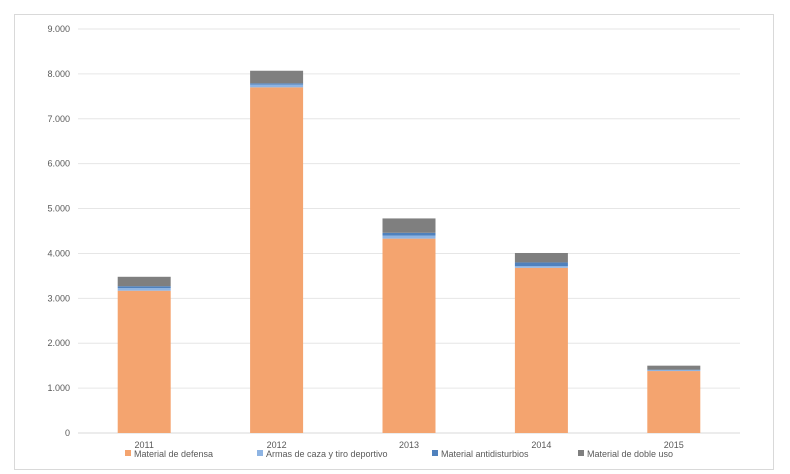  What do you see at coordinates (67, 433) in the screenshot?
I see `y-tick-label: 0` at bounding box center [67, 433].